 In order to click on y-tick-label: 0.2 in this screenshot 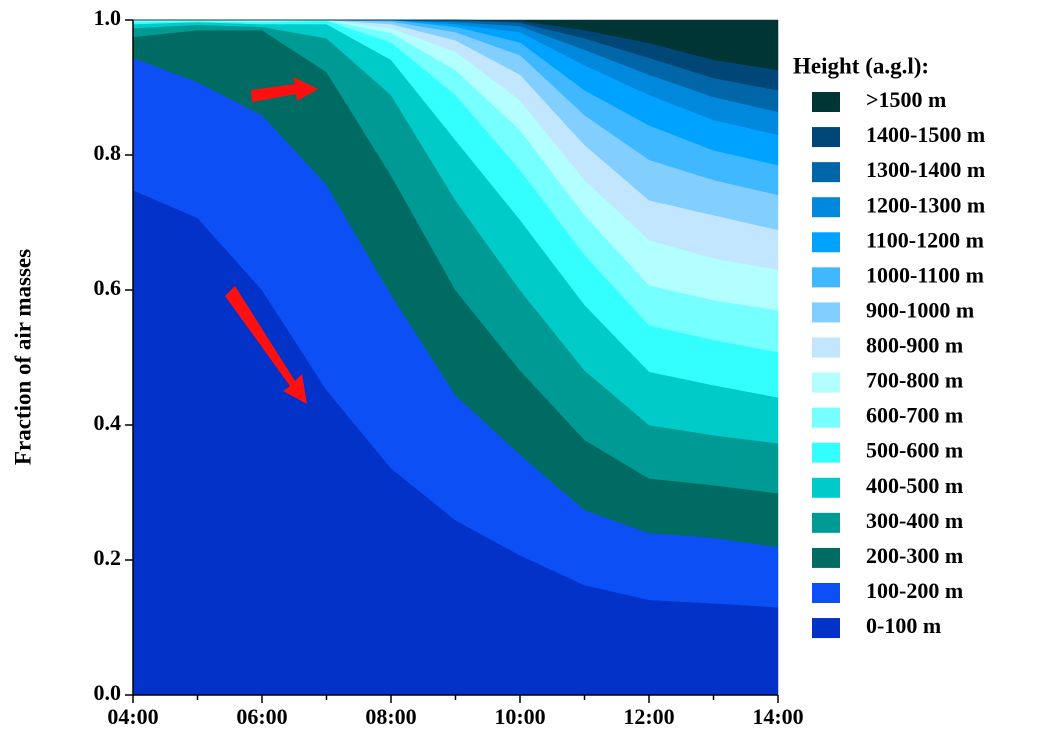, I will do `click(108, 557)`.